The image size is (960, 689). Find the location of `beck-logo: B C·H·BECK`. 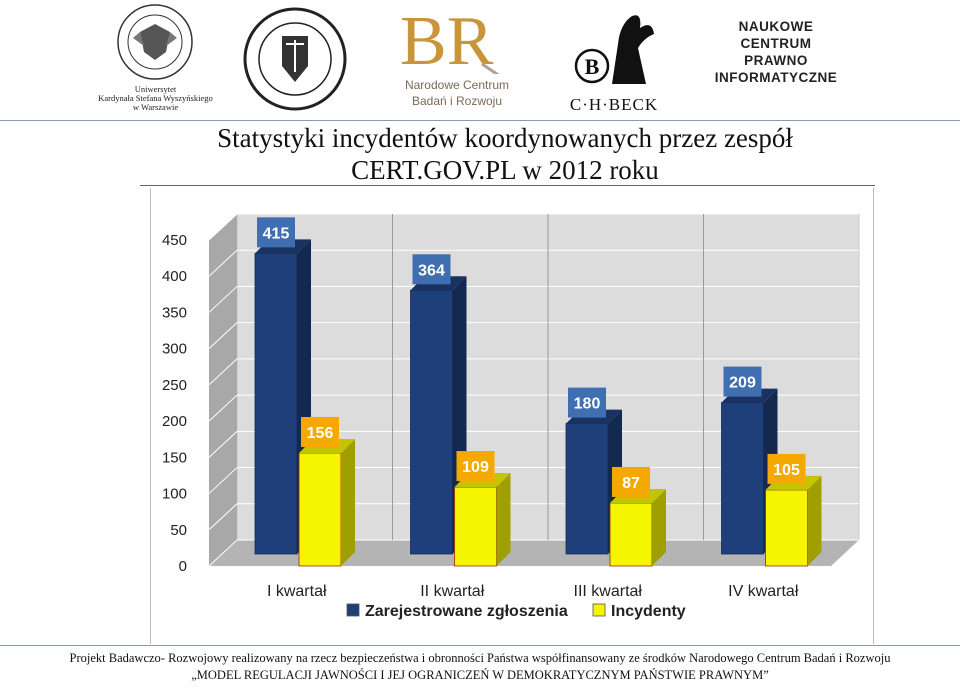

beck-logo: B C·H·BECK is located at coordinates (614, 59).